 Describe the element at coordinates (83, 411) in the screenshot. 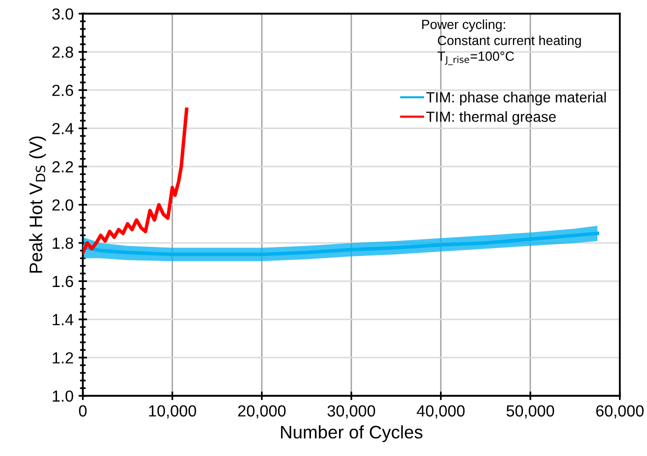

I see `x-tick-label: 0` at that location.